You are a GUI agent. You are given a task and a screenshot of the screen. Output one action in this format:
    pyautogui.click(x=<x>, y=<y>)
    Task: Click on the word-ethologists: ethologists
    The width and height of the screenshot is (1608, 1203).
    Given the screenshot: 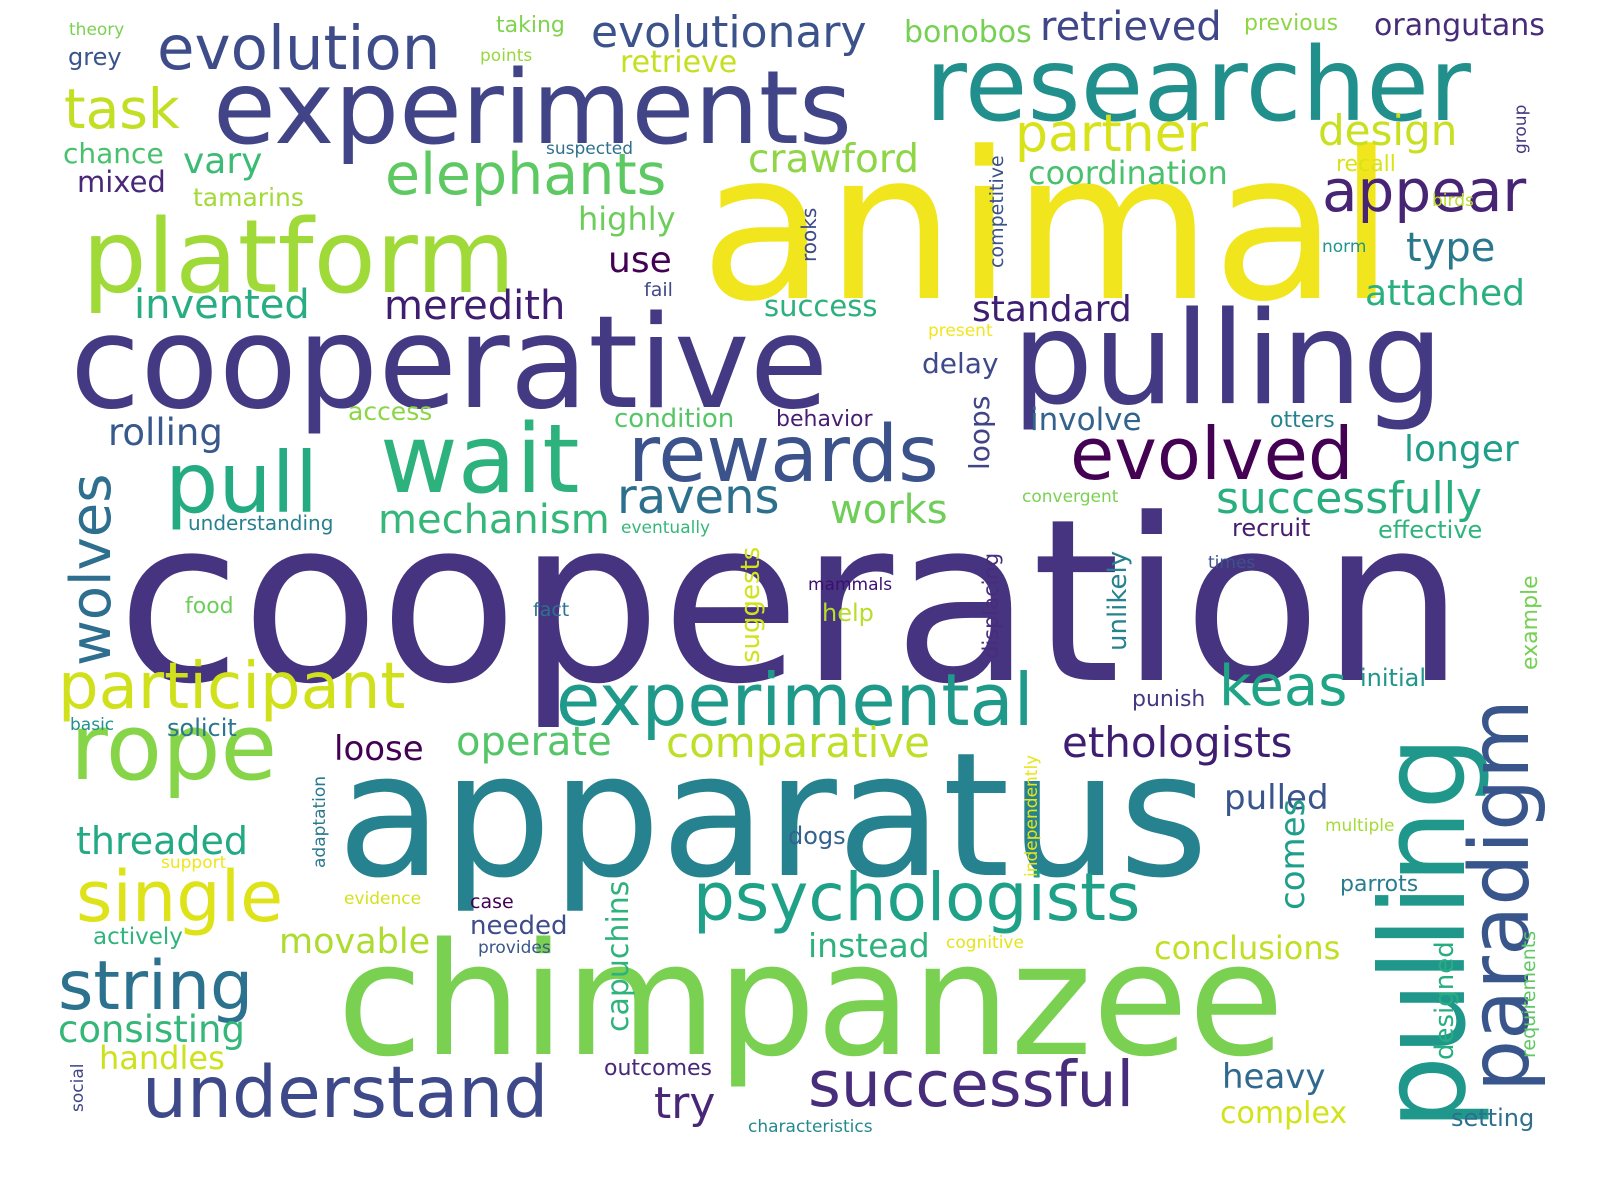 What is the action you would take?
    pyautogui.click(x=1177, y=742)
    